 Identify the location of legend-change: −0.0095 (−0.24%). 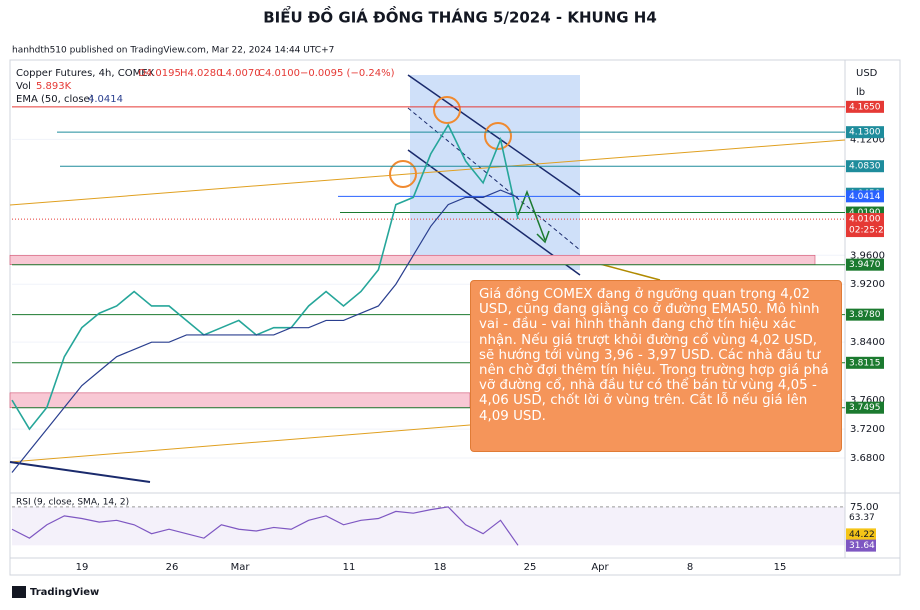
(347, 73).